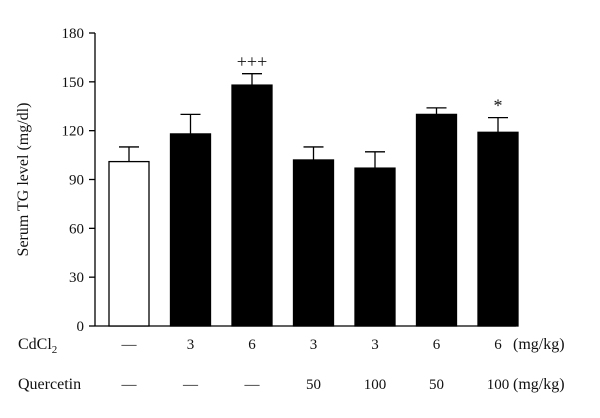  Describe the element at coordinates (49, 384) in the screenshot. I see `row-label: Quercetin` at that location.